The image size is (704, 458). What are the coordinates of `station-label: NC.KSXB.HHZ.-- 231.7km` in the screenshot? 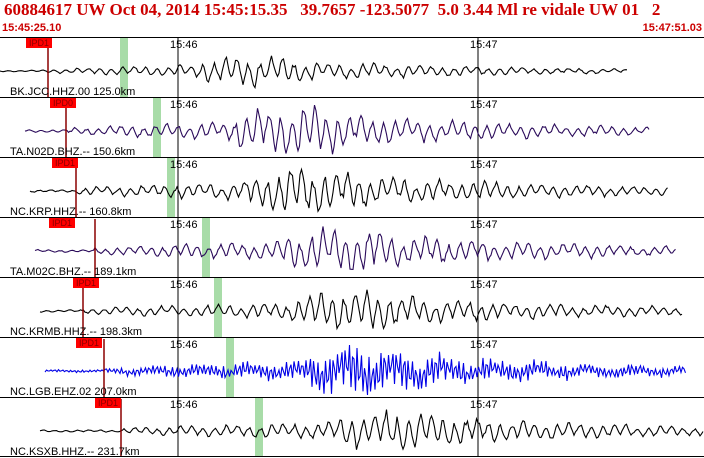 It's located at (75, 452).